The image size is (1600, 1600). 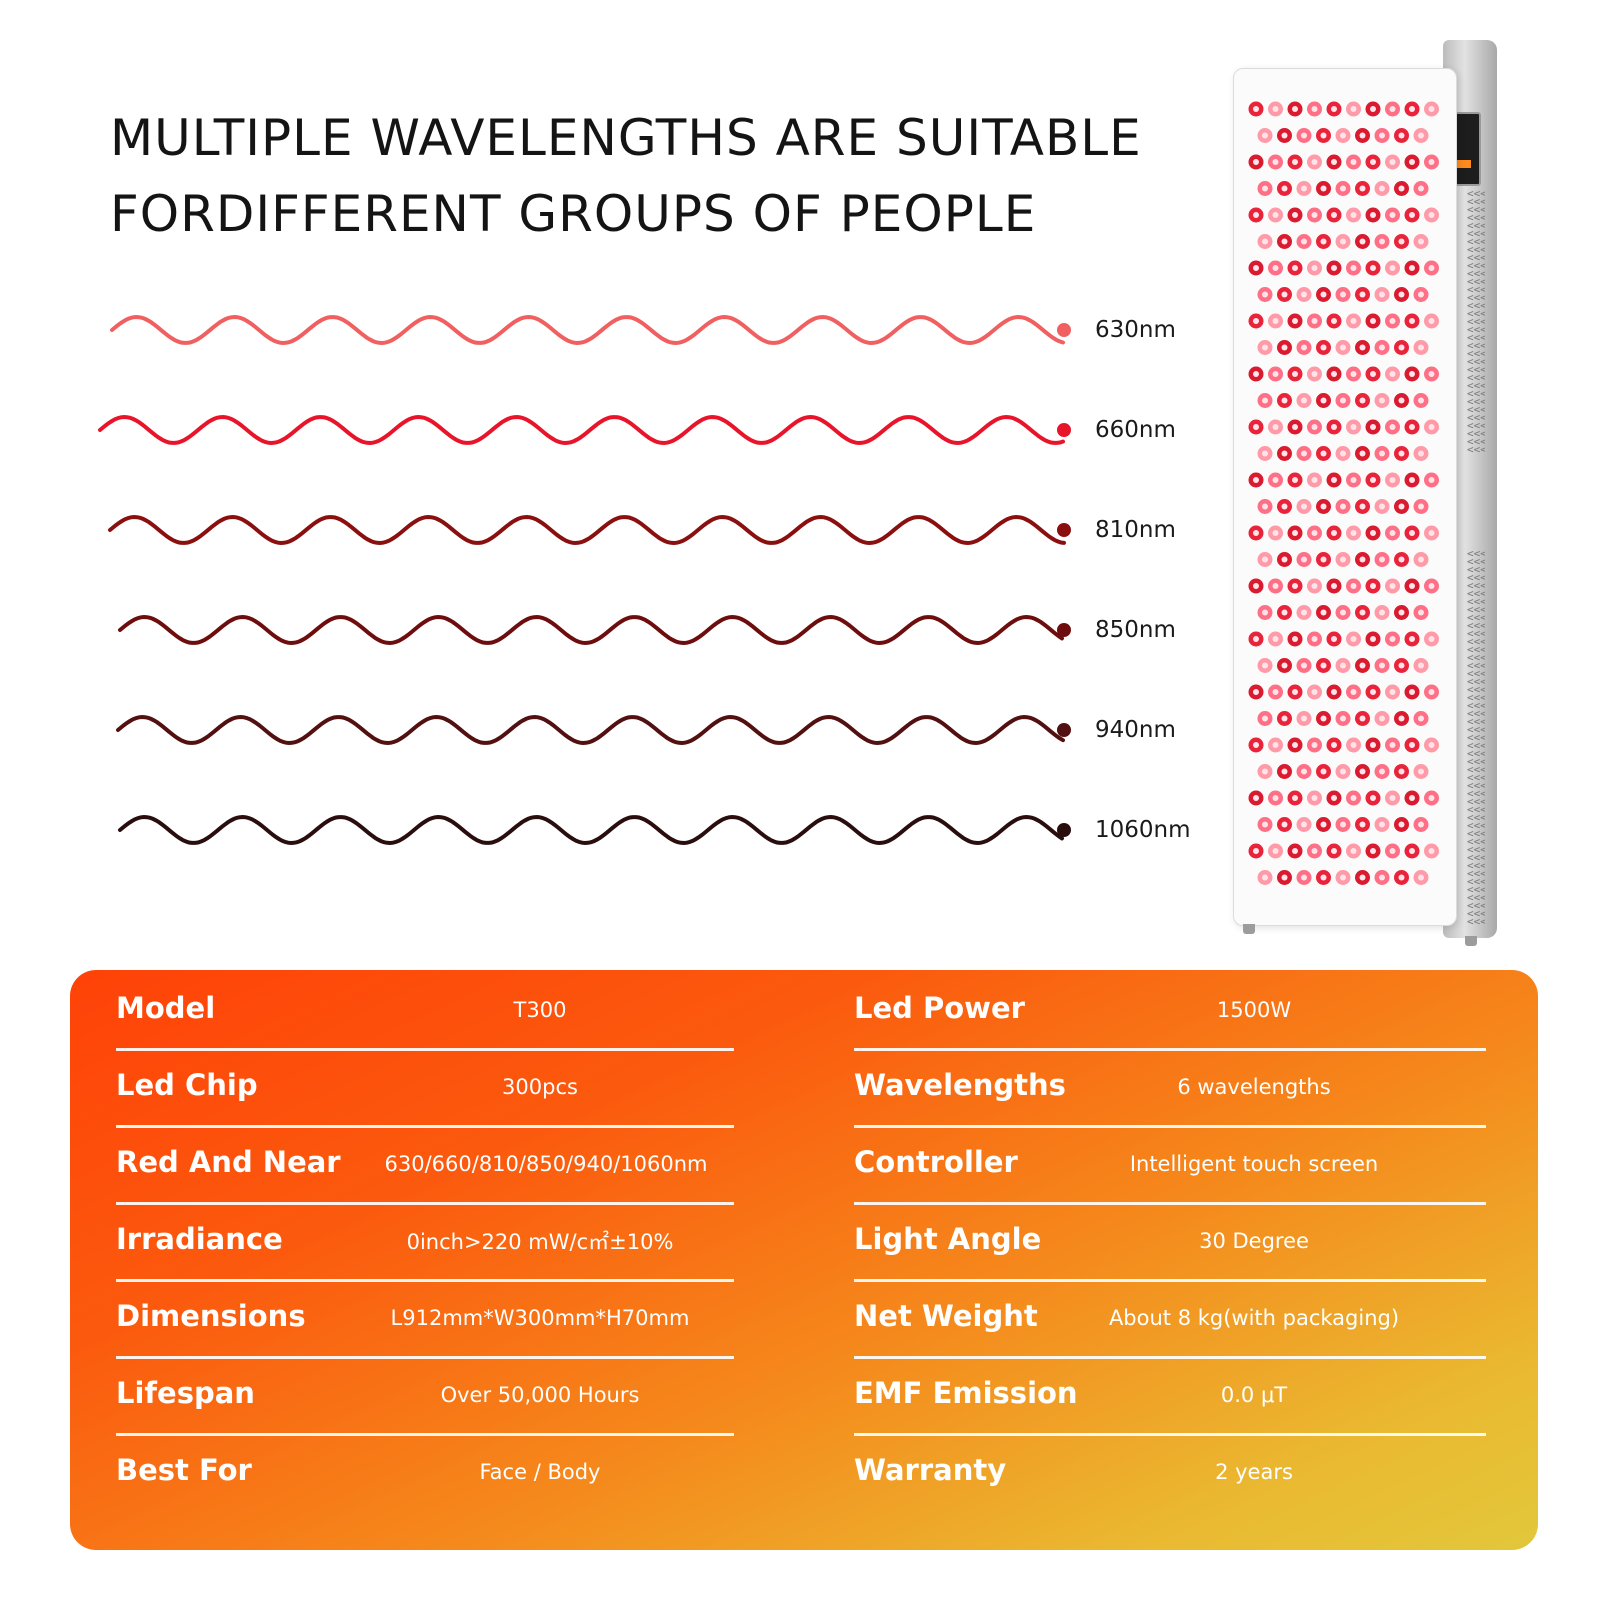 What do you see at coordinates (166, 1008) in the screenshot?
I see `spec-label: Model` at bounding box center [166, 1008].